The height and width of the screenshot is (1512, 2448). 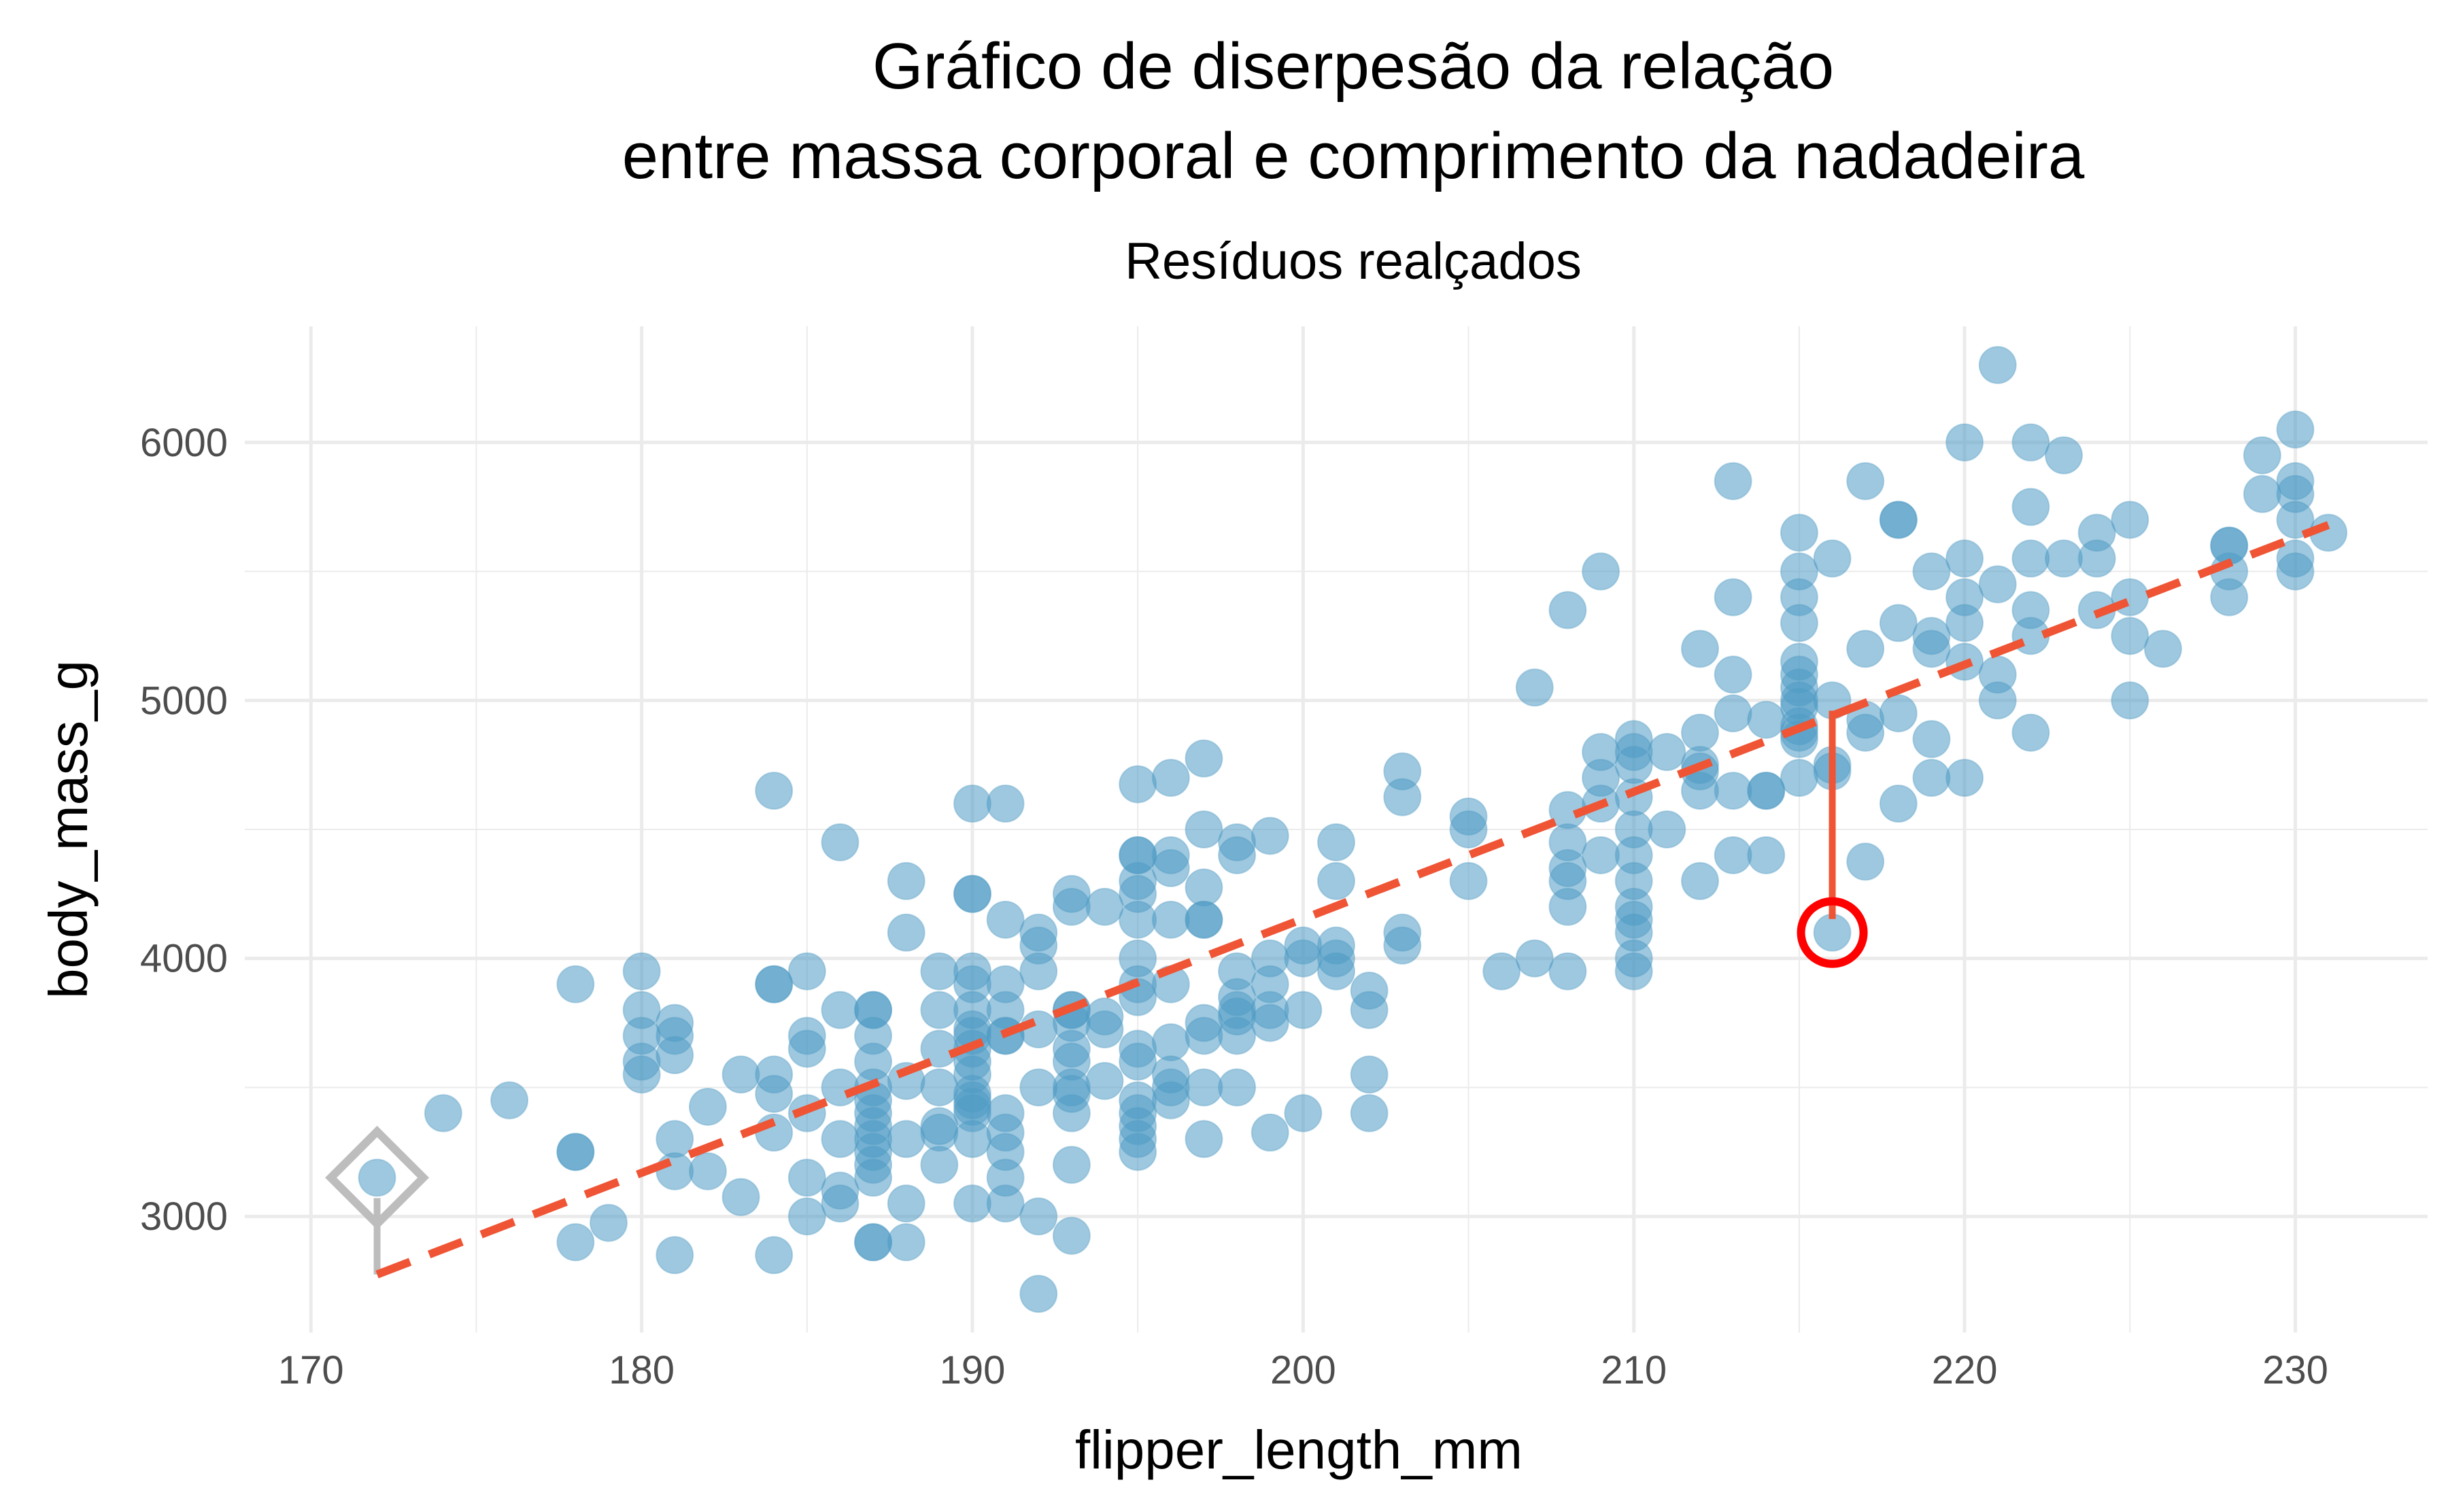 I want to click on x-tick-label: 230, so click(x=2295, y=1370).